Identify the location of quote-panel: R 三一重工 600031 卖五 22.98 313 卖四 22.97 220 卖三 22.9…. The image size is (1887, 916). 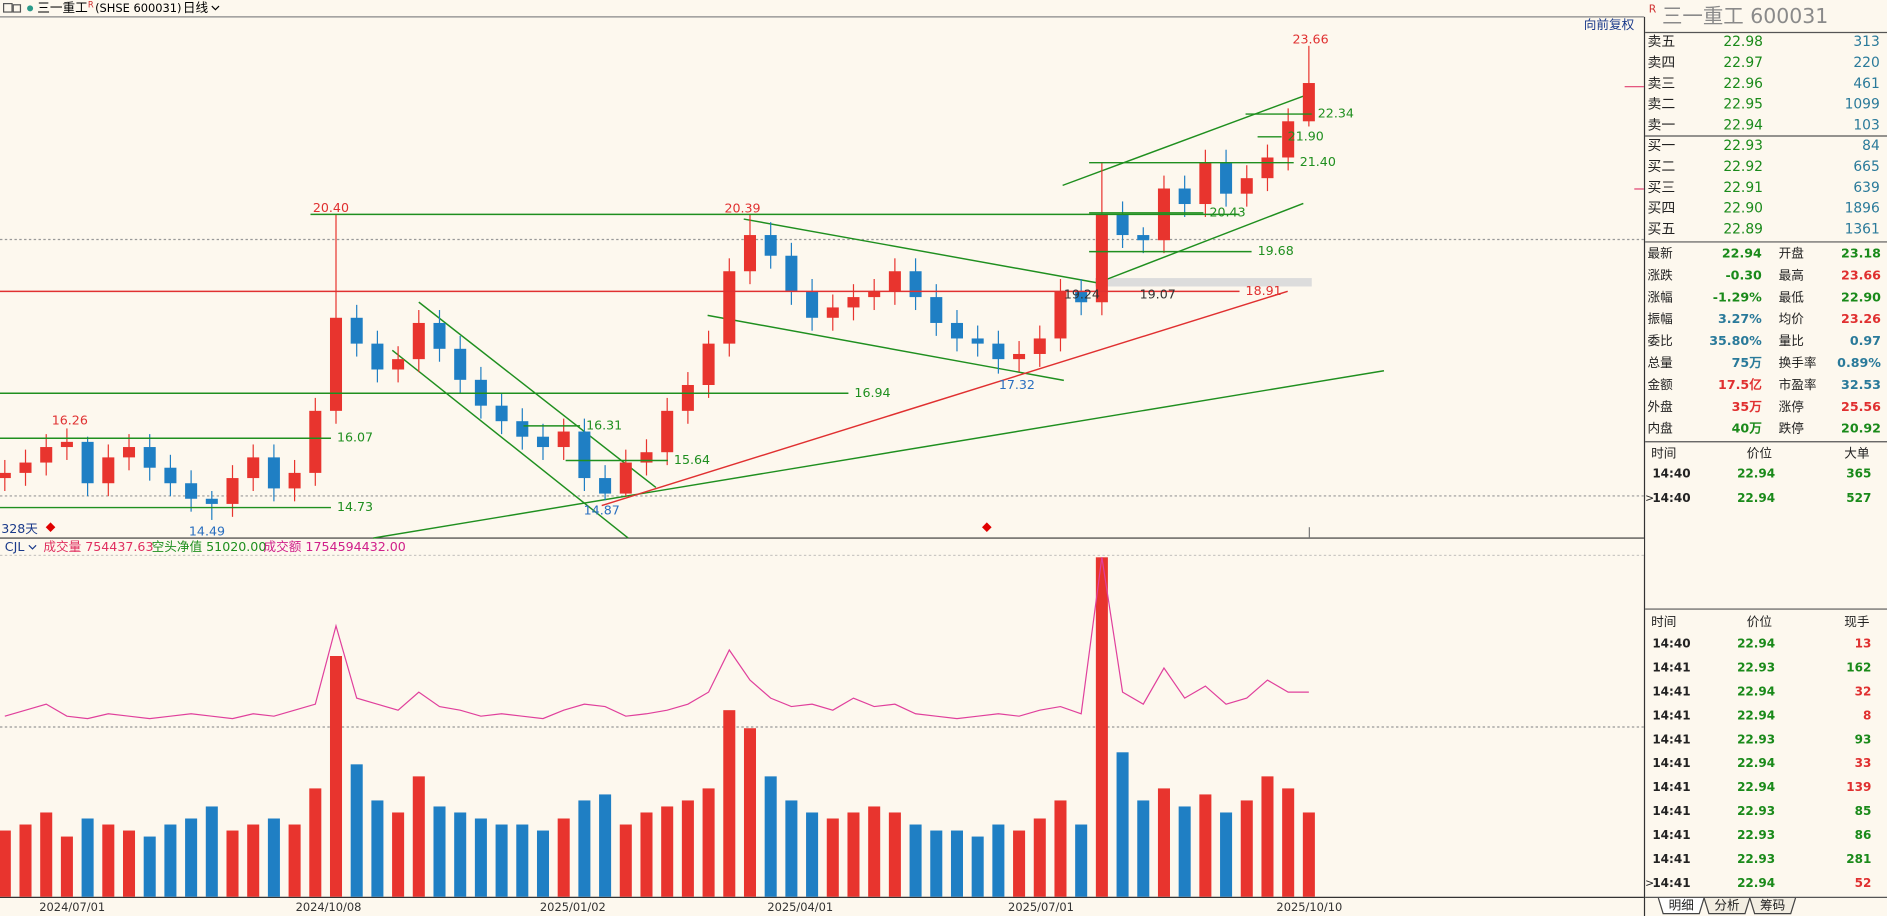
(1766, 459).